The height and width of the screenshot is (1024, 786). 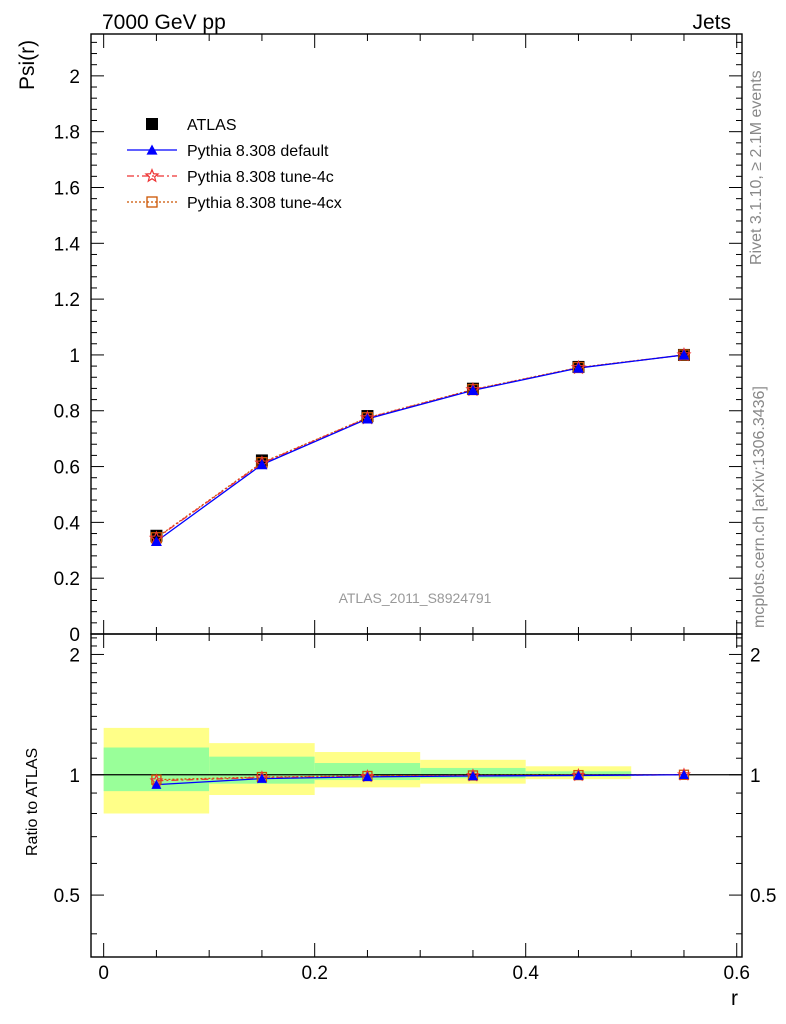 I want to click on legend-label: ATLAS, so click(x=212, y=125).